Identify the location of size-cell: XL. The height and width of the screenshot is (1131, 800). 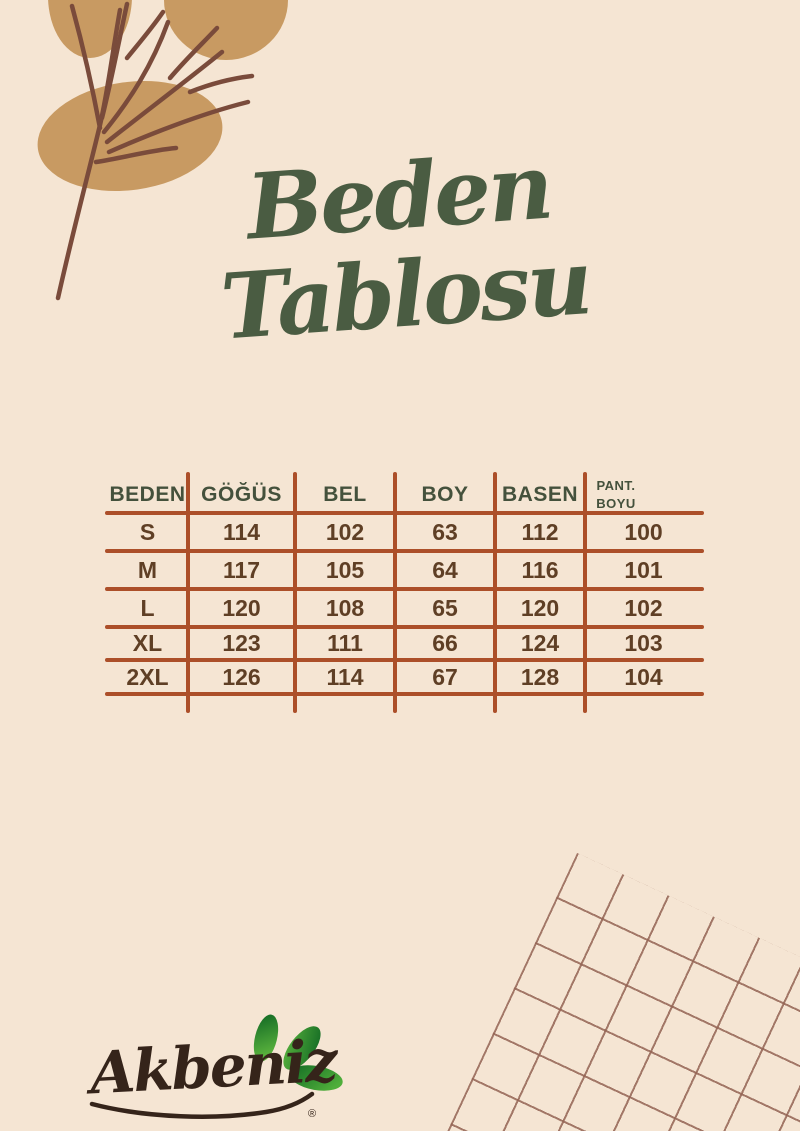
(147, 643).